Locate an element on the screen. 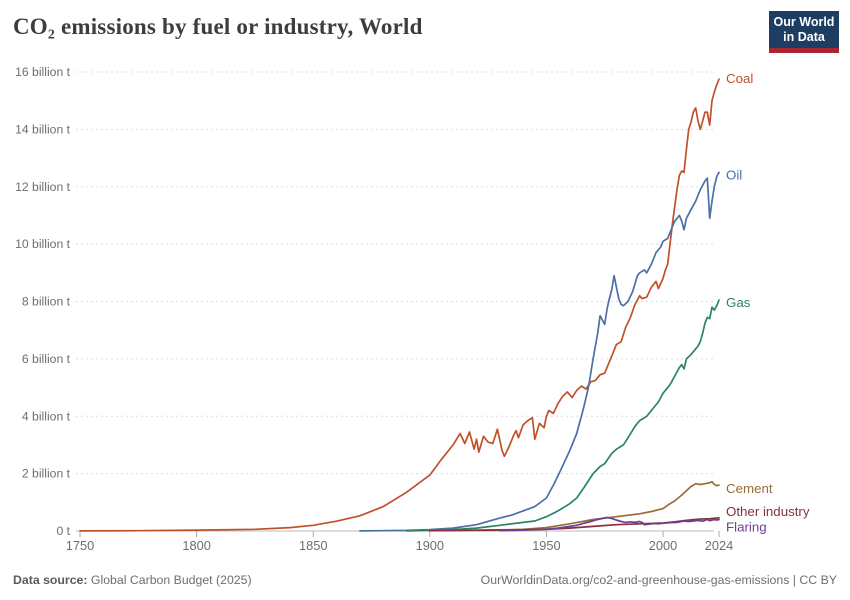  data-source-text: Global Carbon Budget (2025) is located at coordinates (169, 580).